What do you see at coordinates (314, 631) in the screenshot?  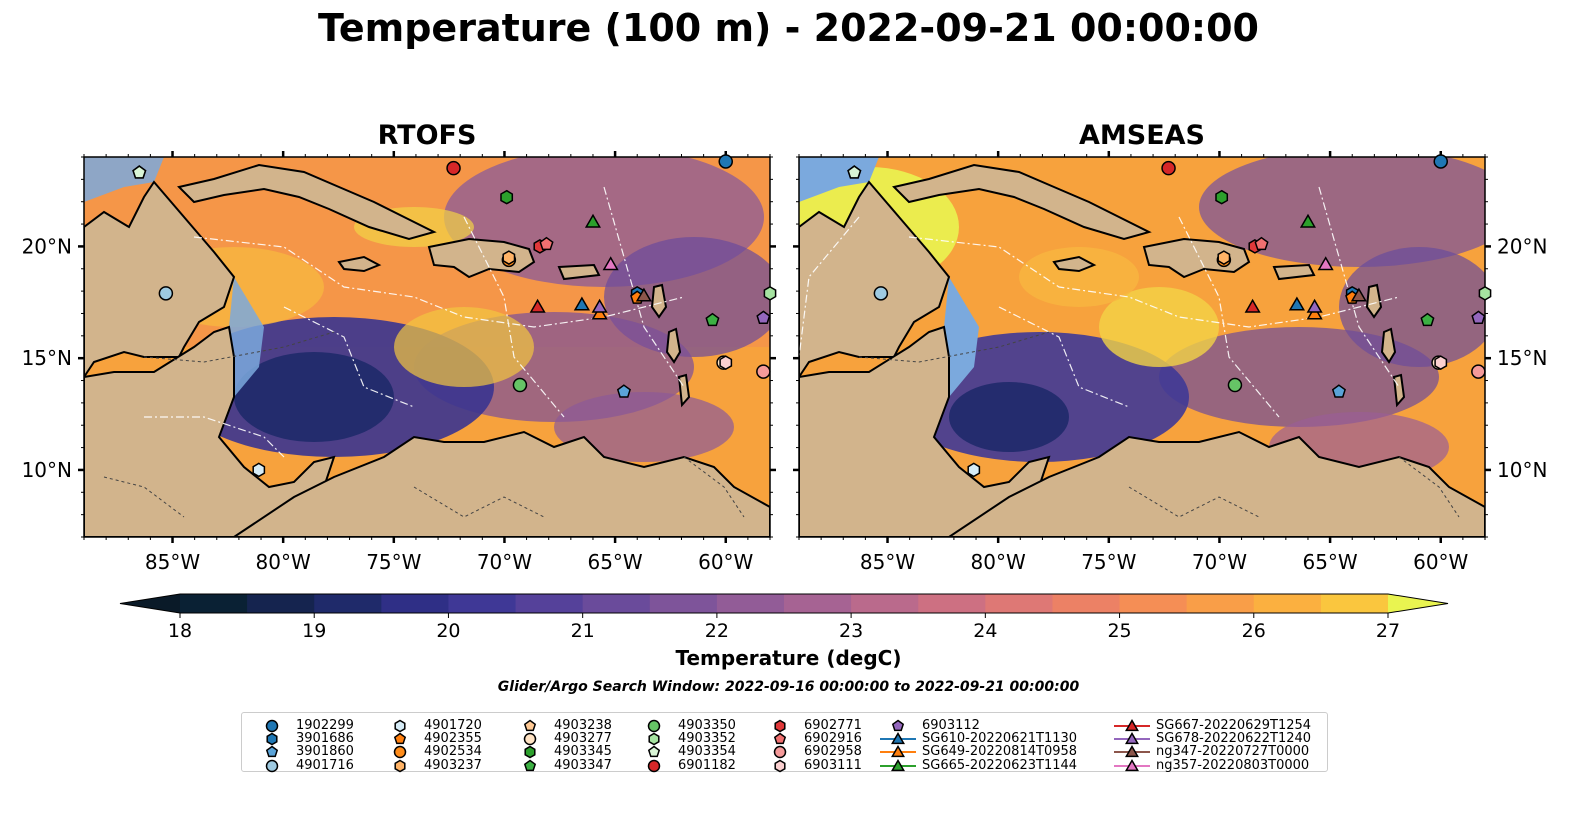 I see `colorbar-tick-label: 19` at bounding box center [314, 631].